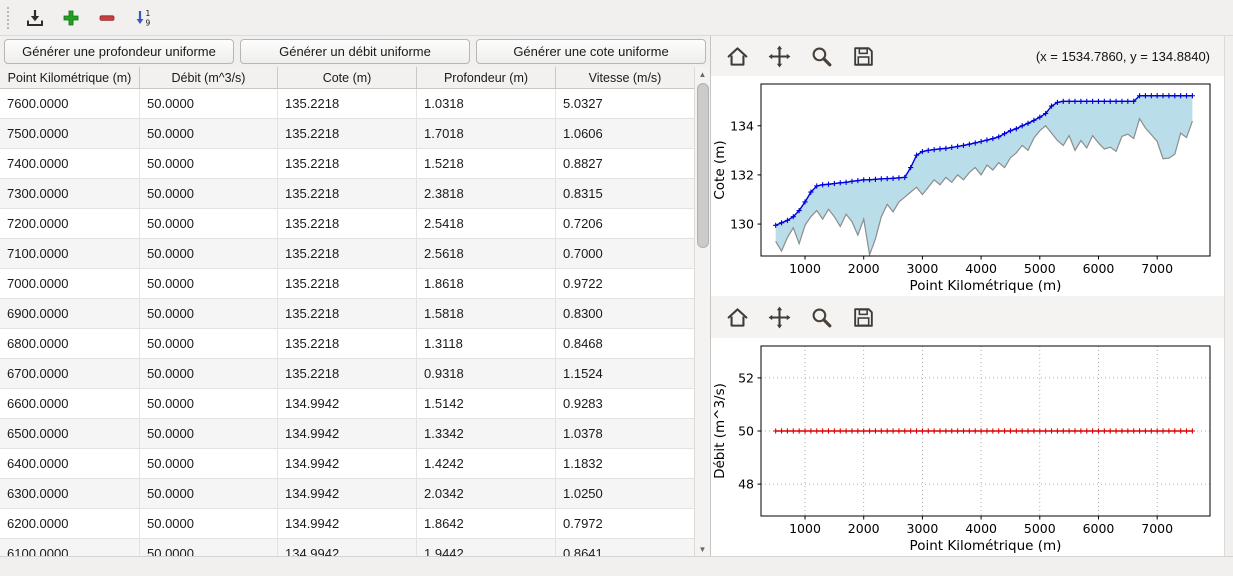  Describe the element at coordinates (486, 77) in the screenshot. I see `column-header: Profondeur (m)` at that location.